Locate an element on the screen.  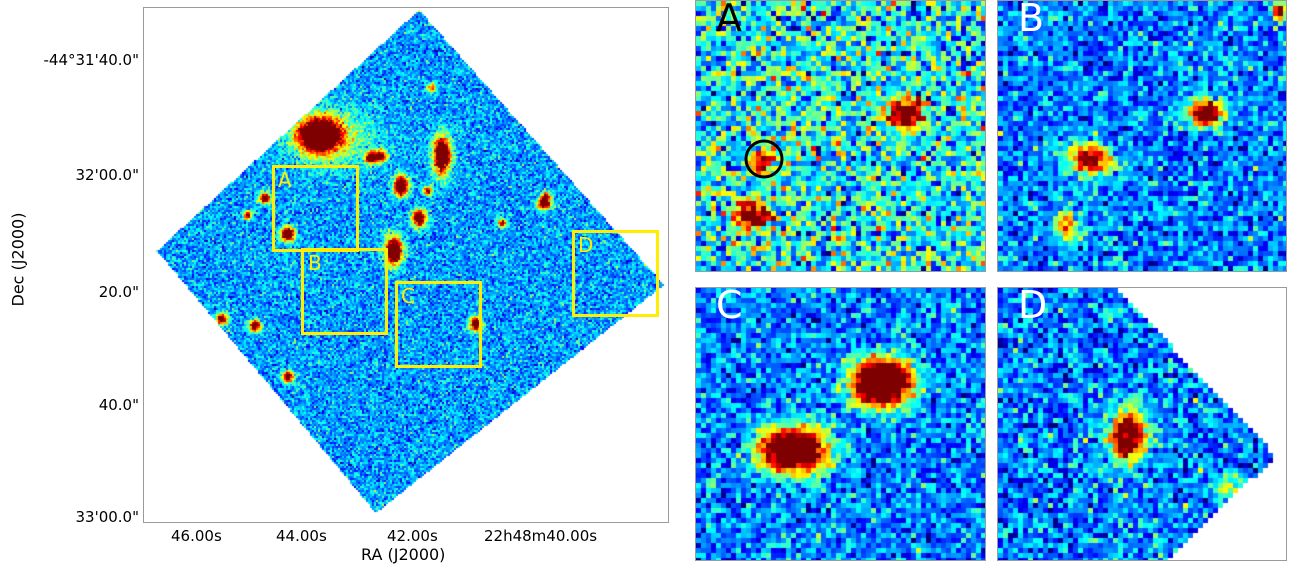
panel-label-c: C is located at coordinates (729, 305).